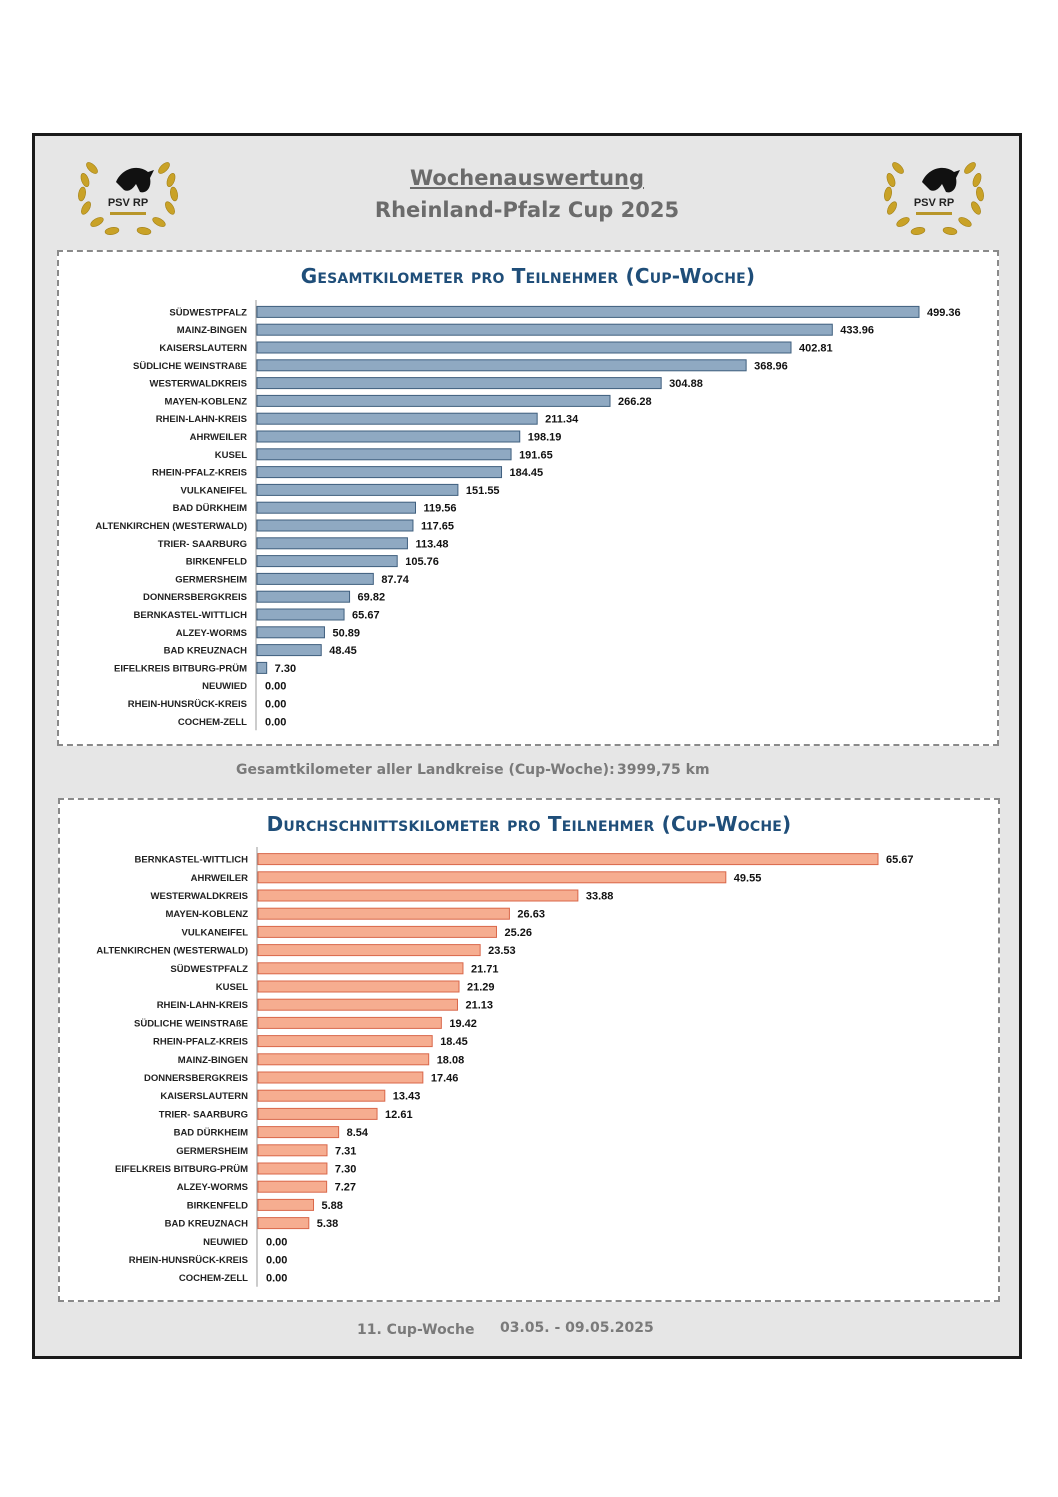 The height and width of the screenshot is (1497, 1058). I want to click on value-label: 402.81, so click(816, 349).